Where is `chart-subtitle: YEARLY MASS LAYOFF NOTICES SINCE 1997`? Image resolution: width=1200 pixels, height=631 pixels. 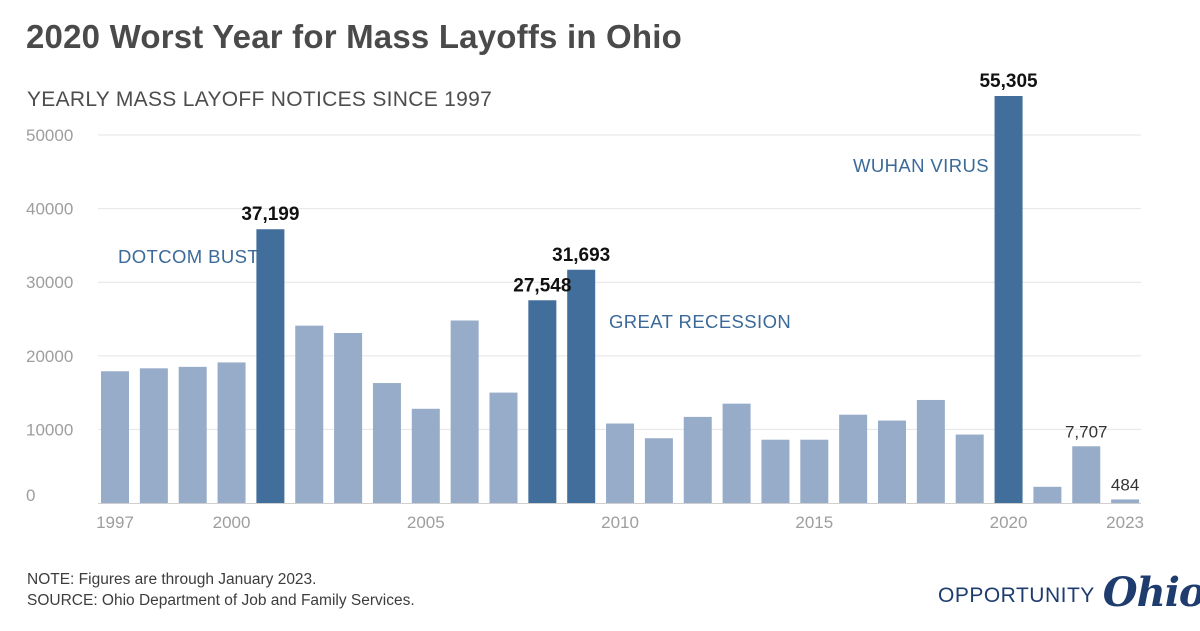
chart-subtitle: YEARLY MASS LAYOFF NOTICES SINCE 1997 is located at coordinates (260, 99).